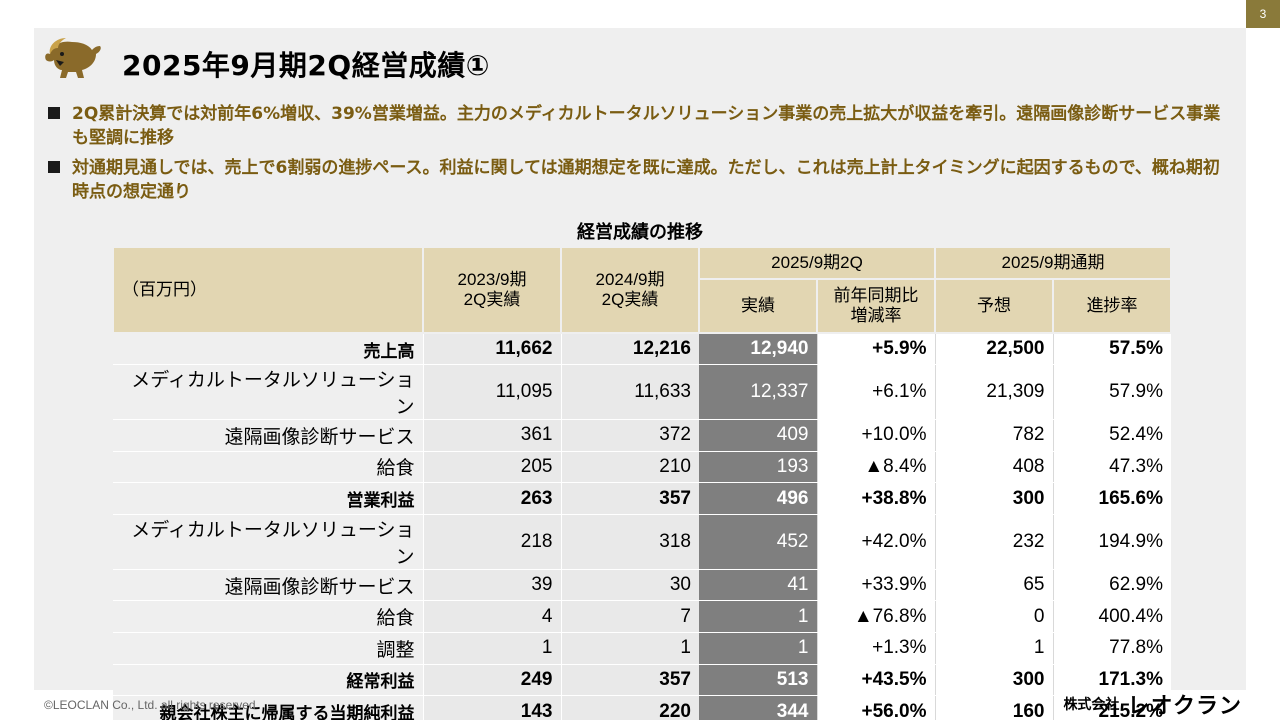 The width and height of the screenshot is (1280, 720). I want to click on table-row: 調整 1 1 1 +1.3% 1 77.8%, so click(642, 648).